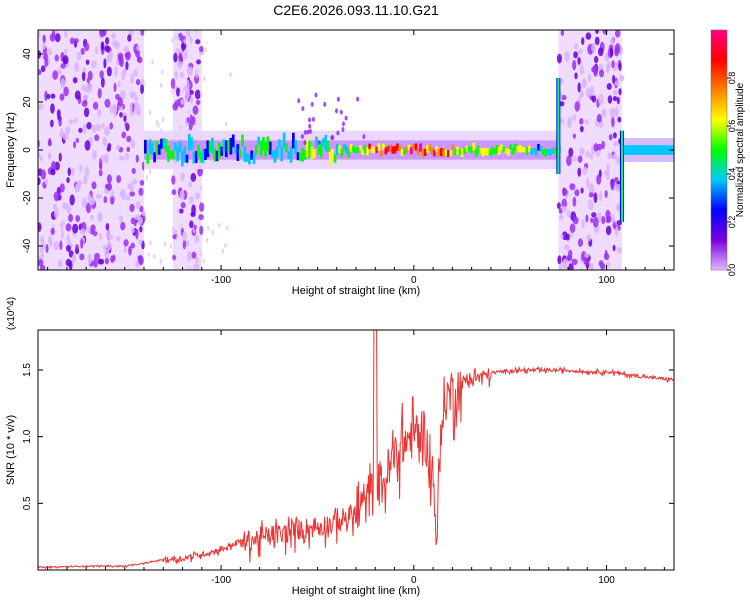  What do you see at coordinates (732, 174) in the screenshot?
I see `colorbar-tick-label: 0.4` at bounding box center [732, 174].